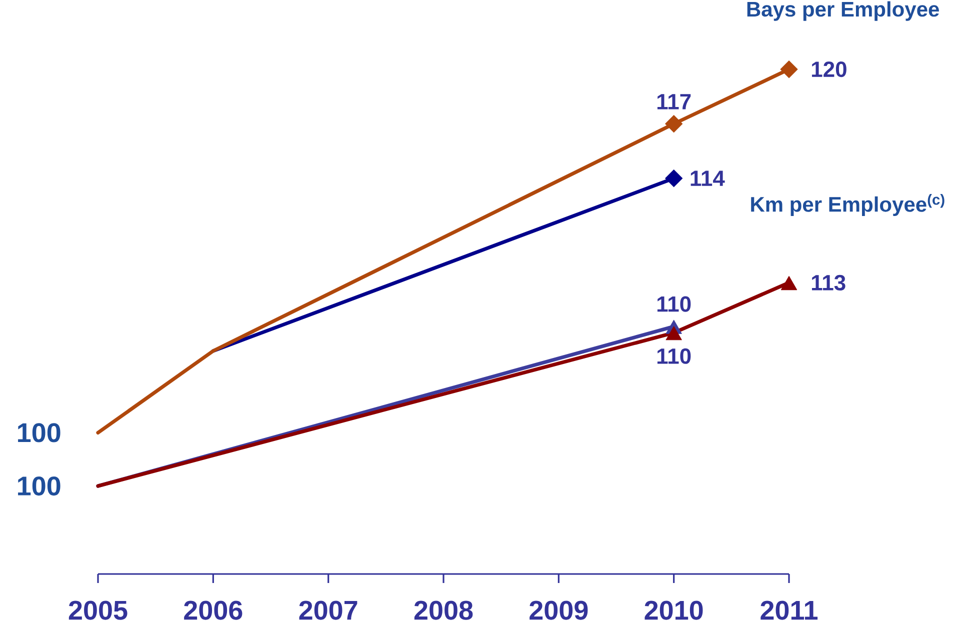 The width and height of the screenshot is (966, 625). Describe the element at coordinates (789, 610) in the screenshot. I see `x-tick-label: 2011` at that location.